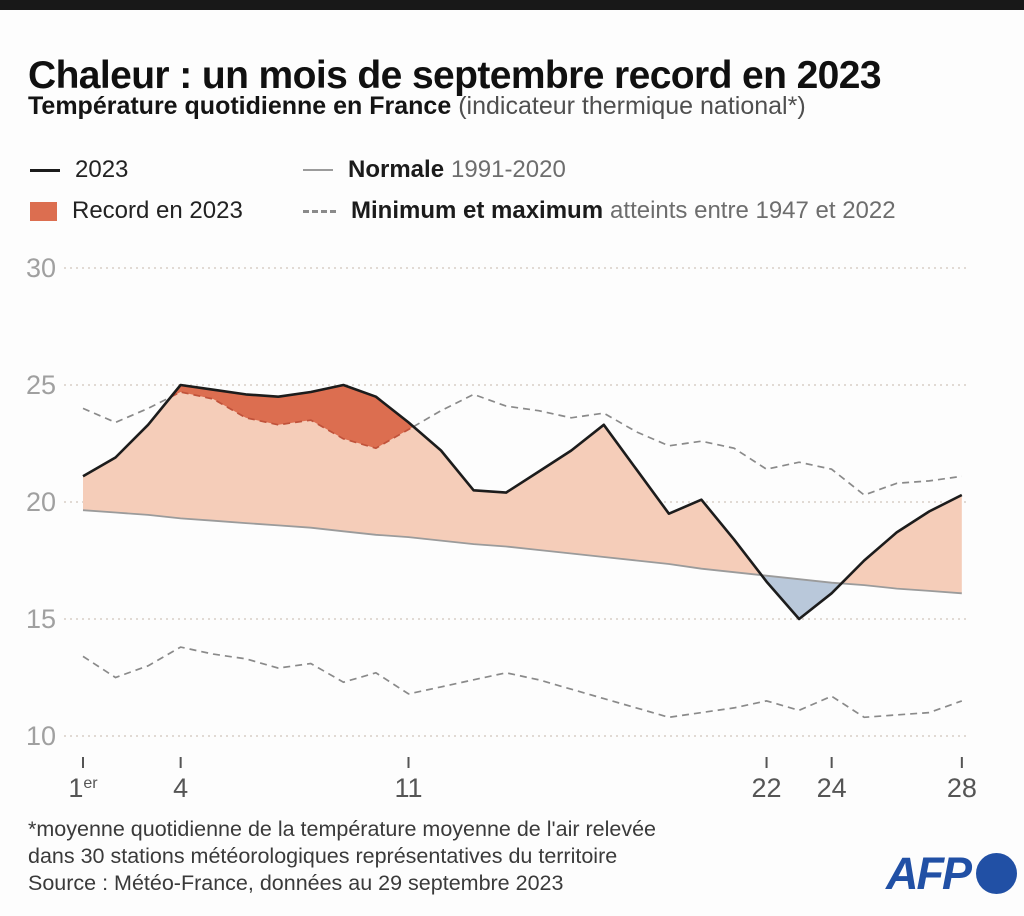  I want to click on svg-text: 28, so click(962, 788).